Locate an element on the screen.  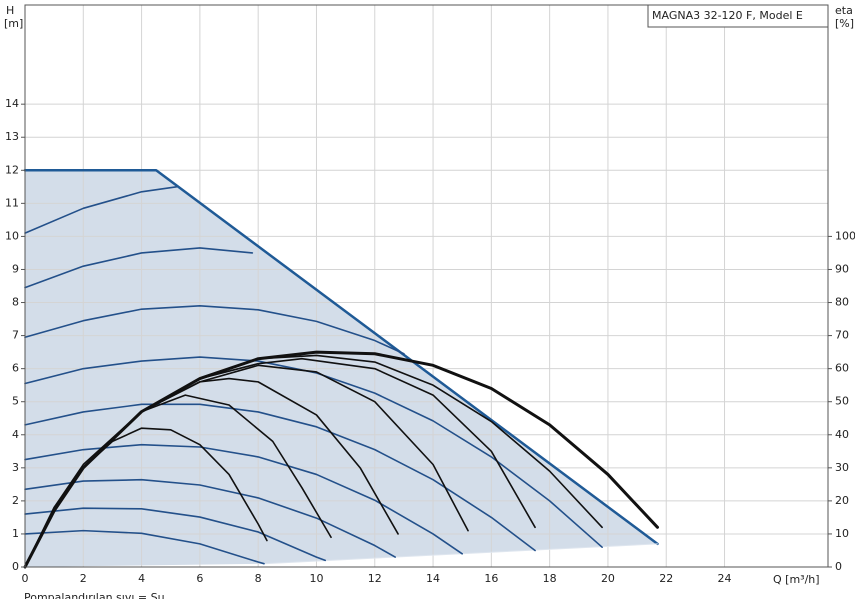
y-tick-label: 11 is located at coordinates (12, 202).